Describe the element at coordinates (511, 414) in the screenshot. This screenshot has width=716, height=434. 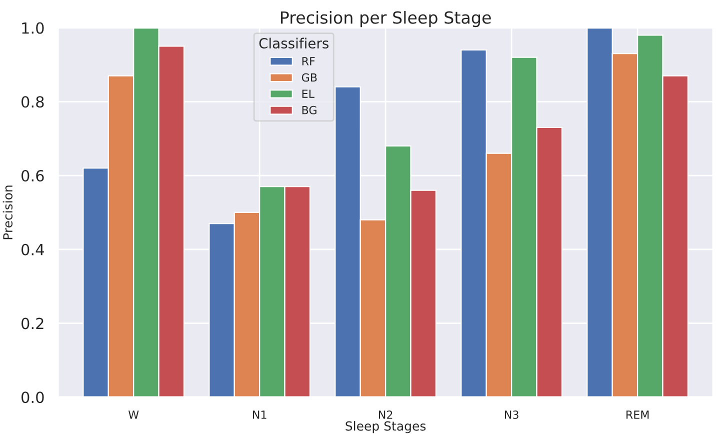
I see `x-tick-label: N3` at that location.